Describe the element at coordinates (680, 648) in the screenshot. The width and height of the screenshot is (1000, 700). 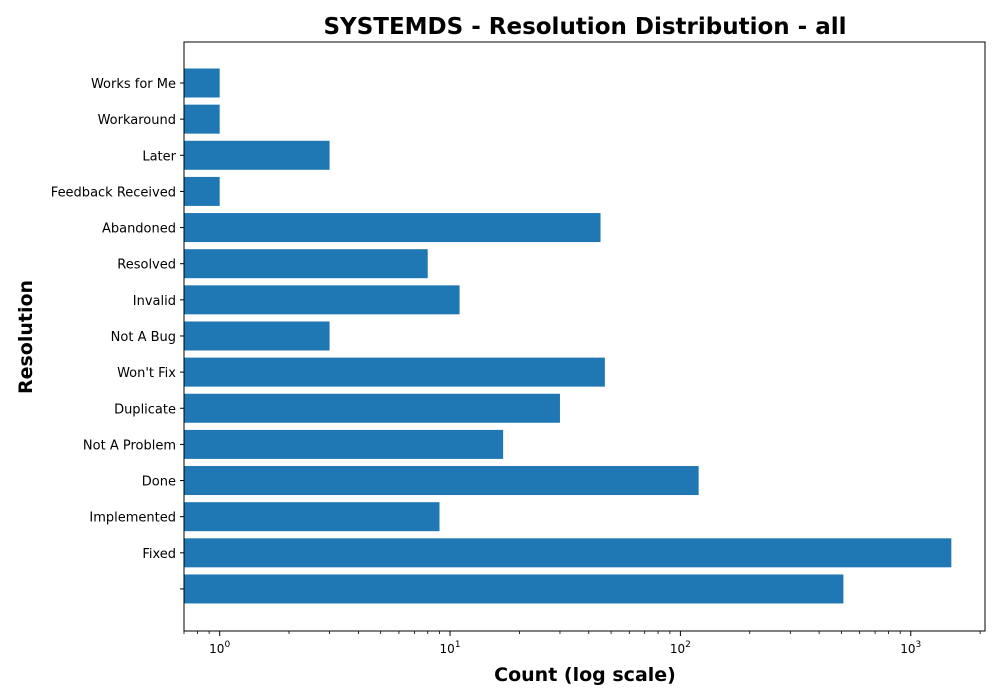
I see `x-tick-label: 10²` at that location.